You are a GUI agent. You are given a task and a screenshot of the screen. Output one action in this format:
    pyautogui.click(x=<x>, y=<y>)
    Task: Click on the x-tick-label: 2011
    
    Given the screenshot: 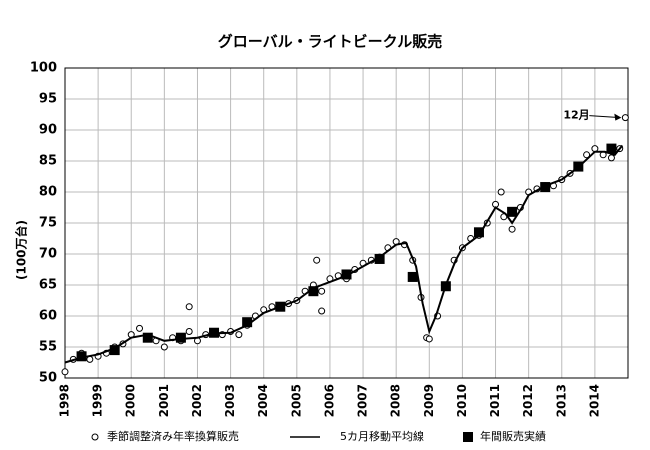 What is the action you would take?
    pyautogui.click(x=495, y=400)
    